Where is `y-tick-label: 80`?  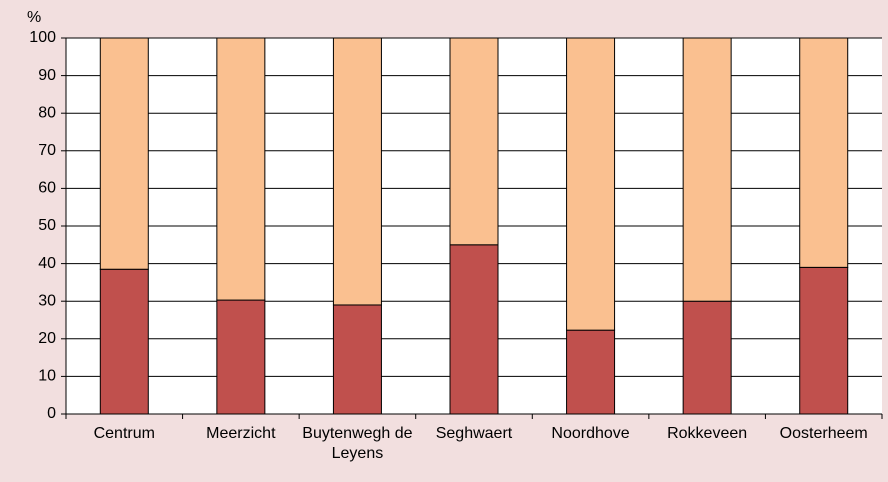 y-tick-label: 80 is located at coordinates (47, 112).